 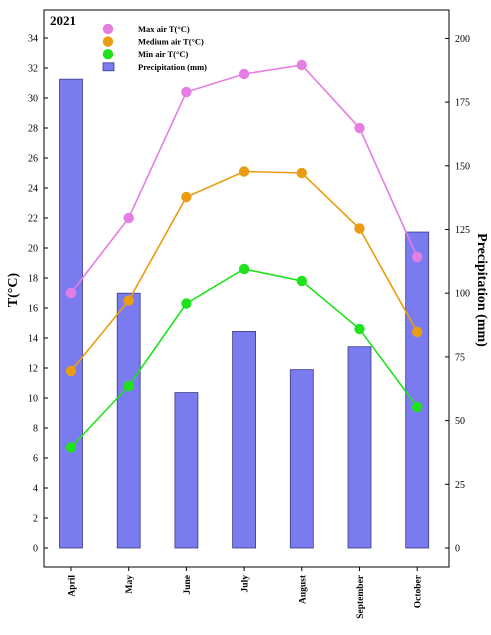 I want to click on y-tick-label: 4, so click(x=35, y=489).